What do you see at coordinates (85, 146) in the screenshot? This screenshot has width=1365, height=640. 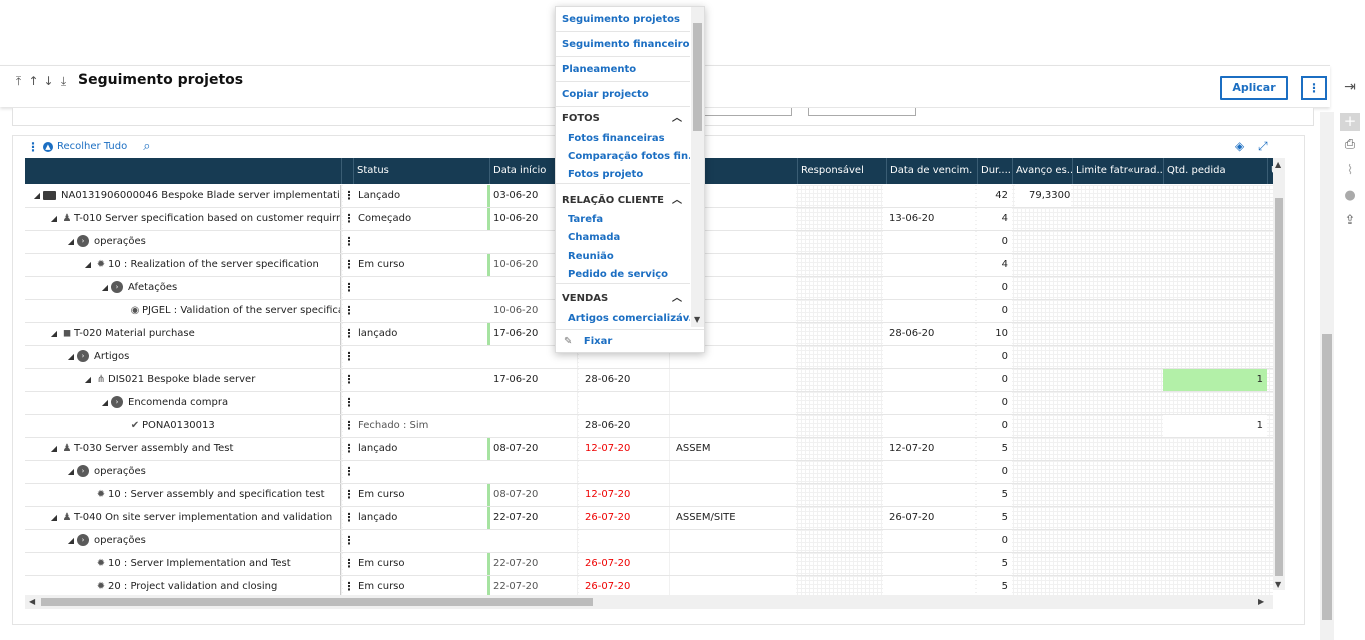 I see `collapse-all-button: ▲ Recolher Tudo` at bounding box center [85, 146].